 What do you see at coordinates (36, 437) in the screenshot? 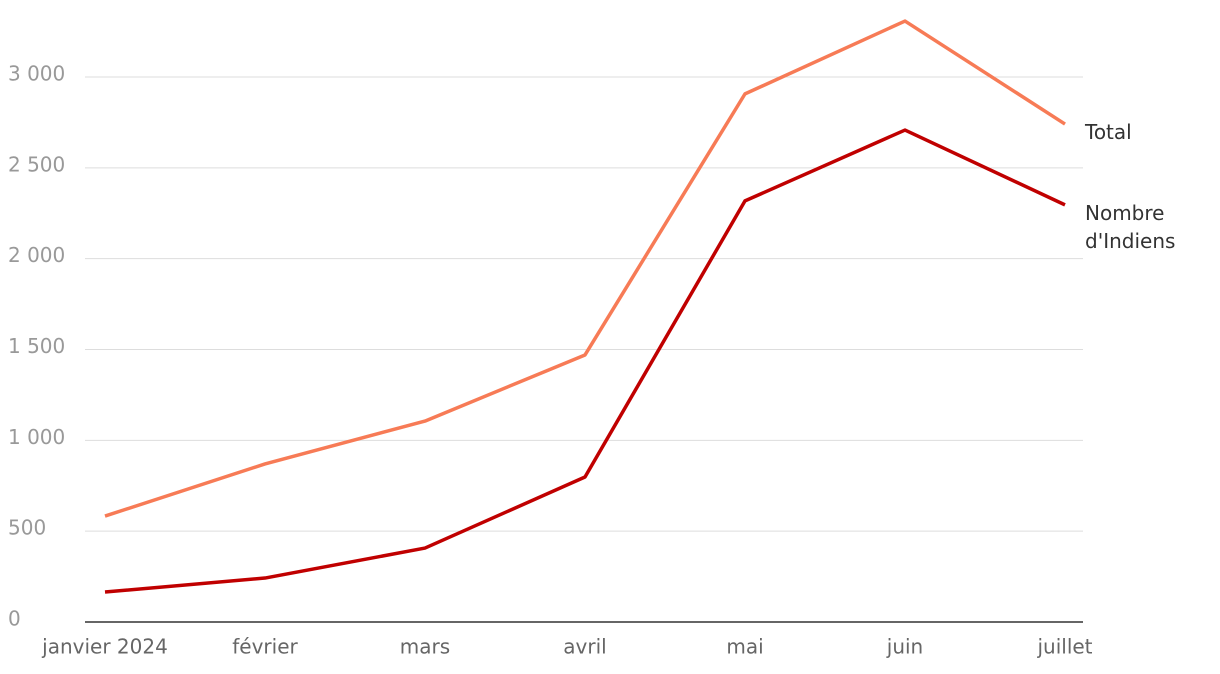
I see `y-tick-label: 1 000` at bounding box center [36, 437].